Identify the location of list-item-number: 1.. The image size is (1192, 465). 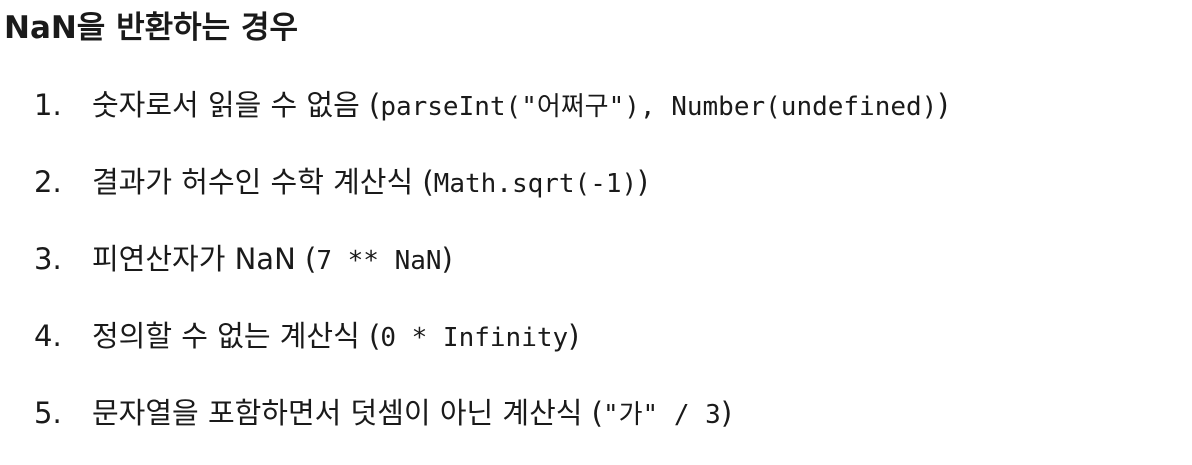
(48, 105).